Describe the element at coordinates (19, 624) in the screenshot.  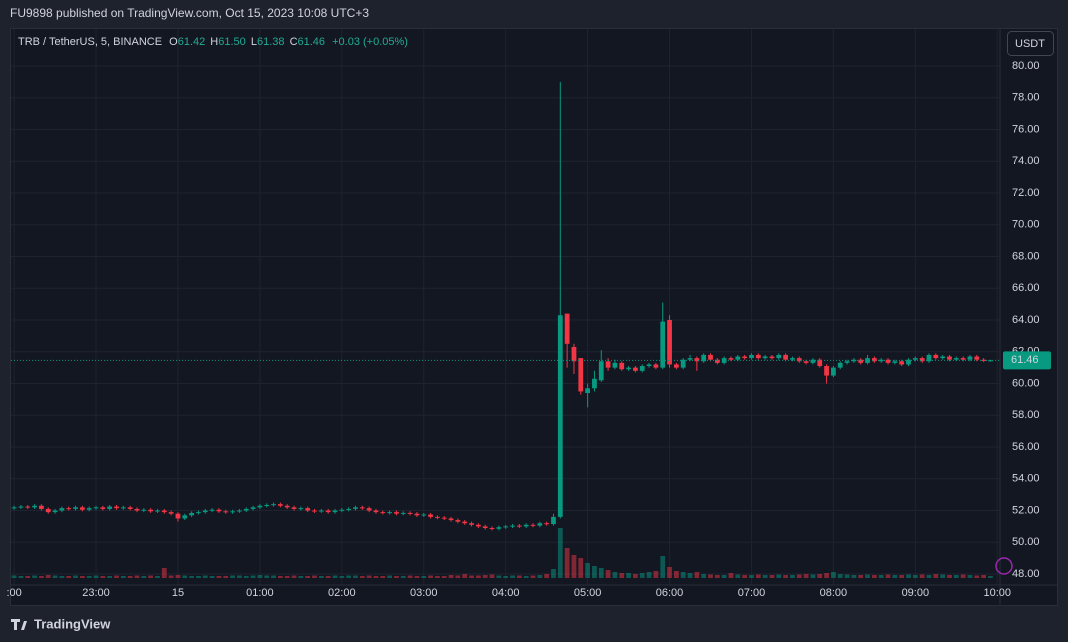
I see `logo-icon` at that location.